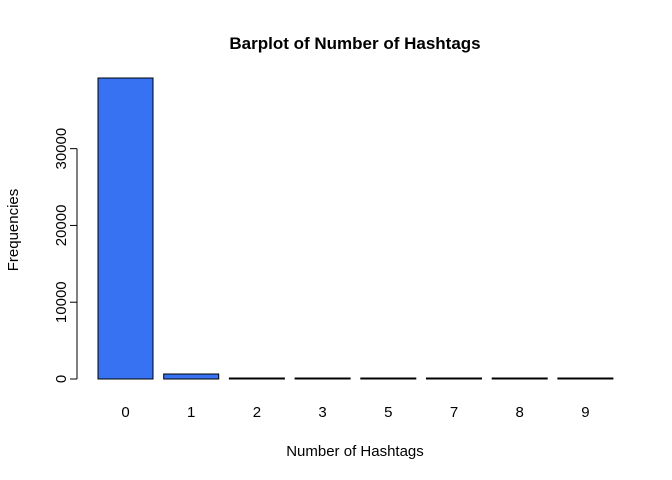  What do you see at coordinates (355, 412) in the screenshot?
I see `x-axis-tick-labels: 0 1 2 3 5 7 8 9` at bounding box center [355, 412].